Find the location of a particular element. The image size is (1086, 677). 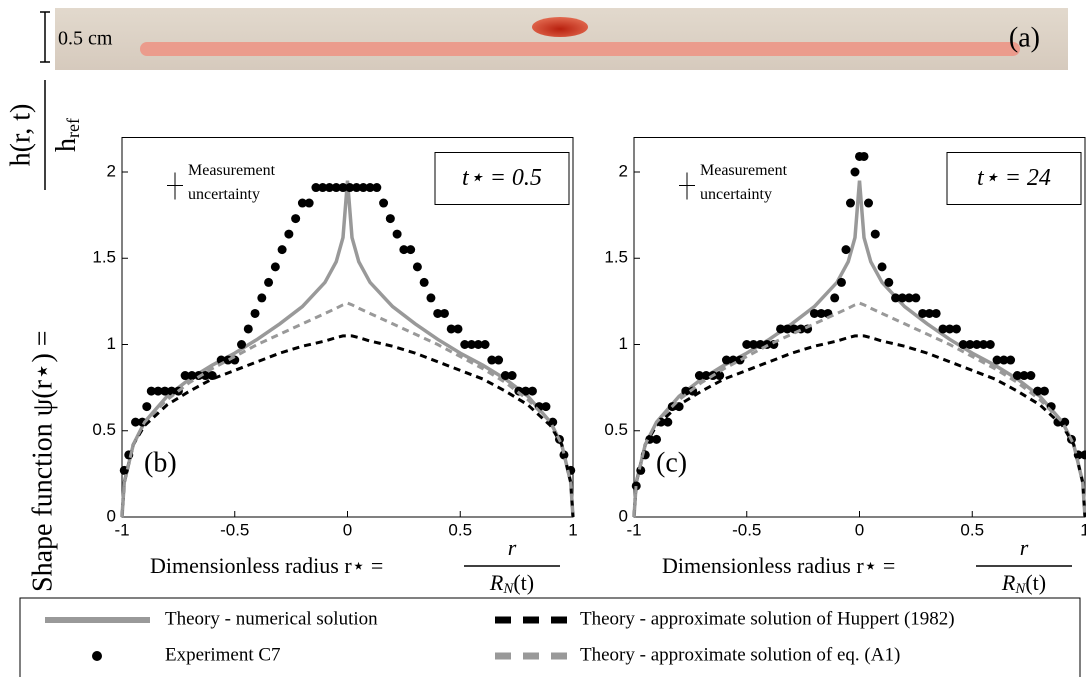

y-label: Shape function ψ(r⋆) = is located at coordinates (42, 461).